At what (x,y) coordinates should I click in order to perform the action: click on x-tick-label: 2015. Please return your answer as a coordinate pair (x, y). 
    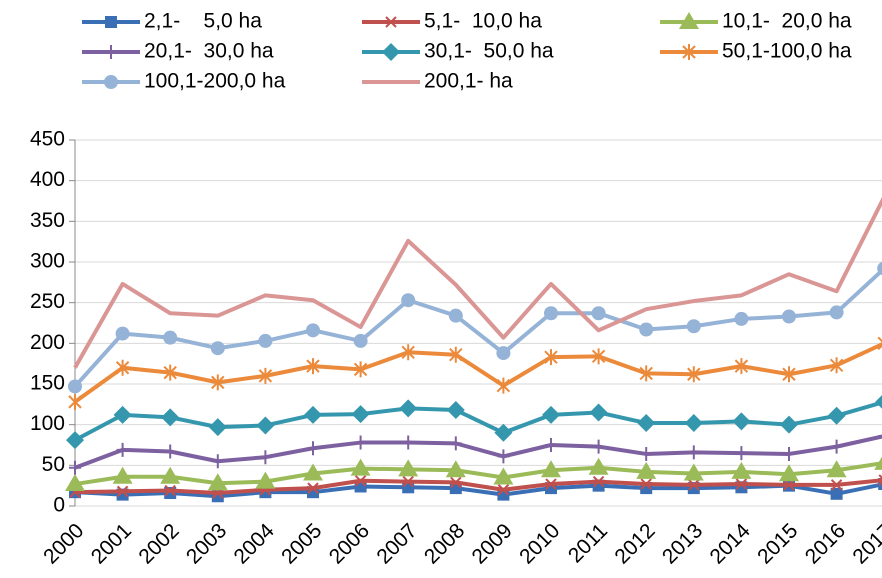
    Looking at the image, I should click on (777, 543).